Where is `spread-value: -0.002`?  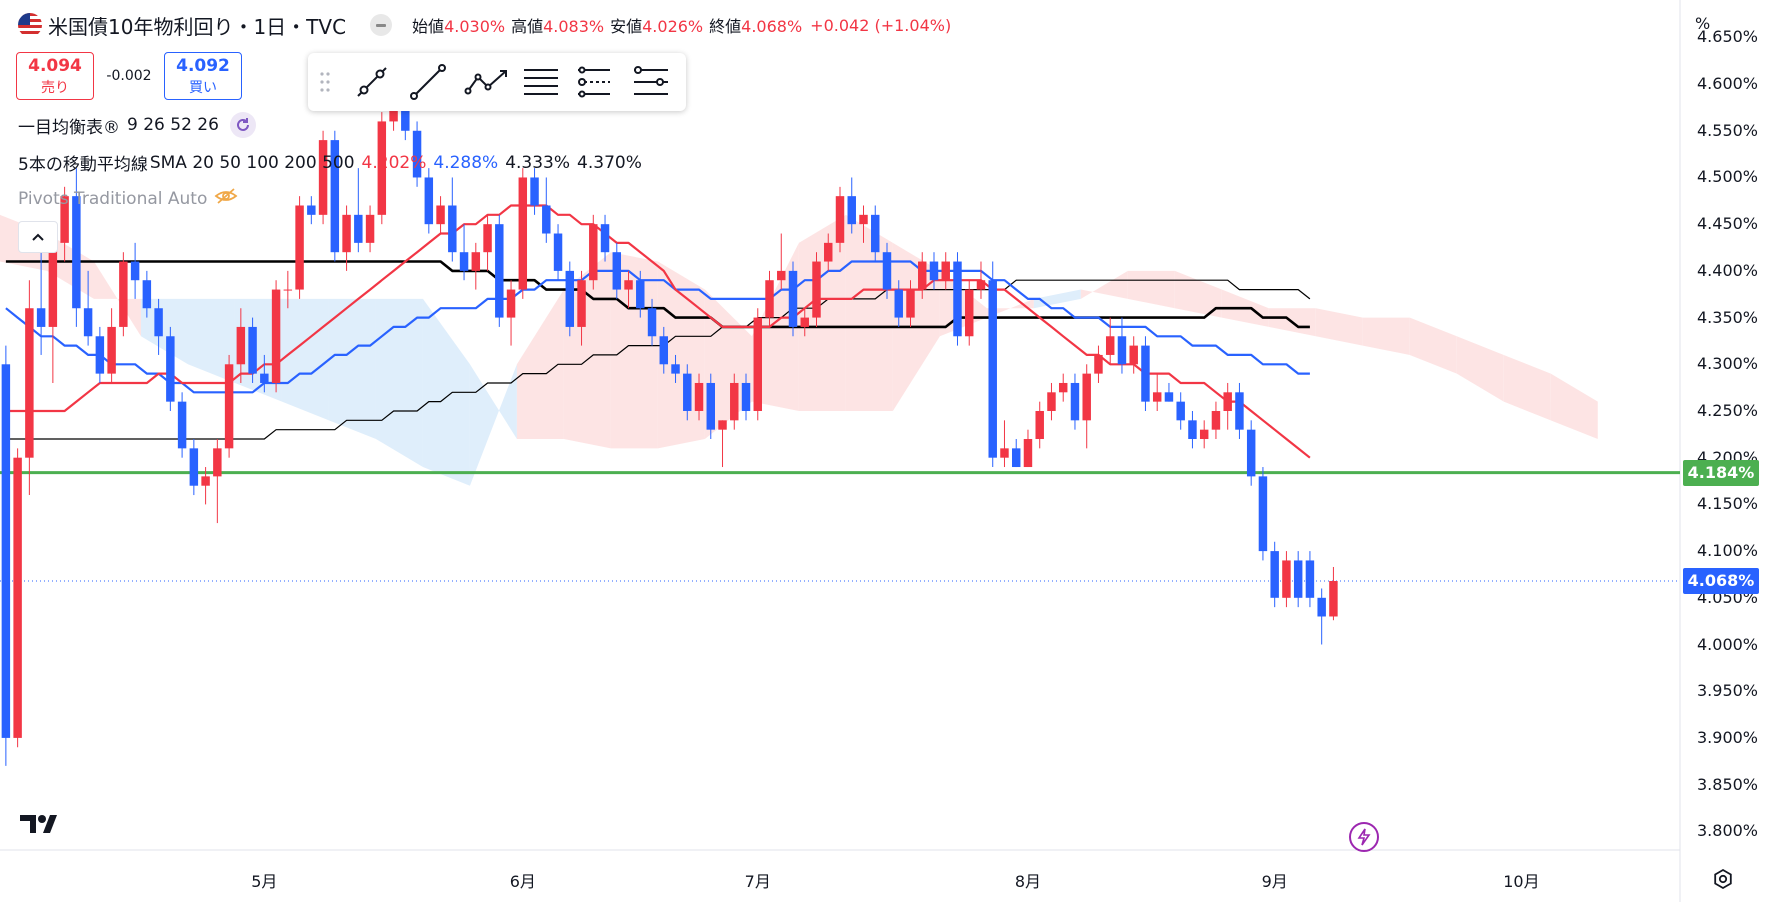
spread-value: -0.002 is located at coordinates (129, 76).